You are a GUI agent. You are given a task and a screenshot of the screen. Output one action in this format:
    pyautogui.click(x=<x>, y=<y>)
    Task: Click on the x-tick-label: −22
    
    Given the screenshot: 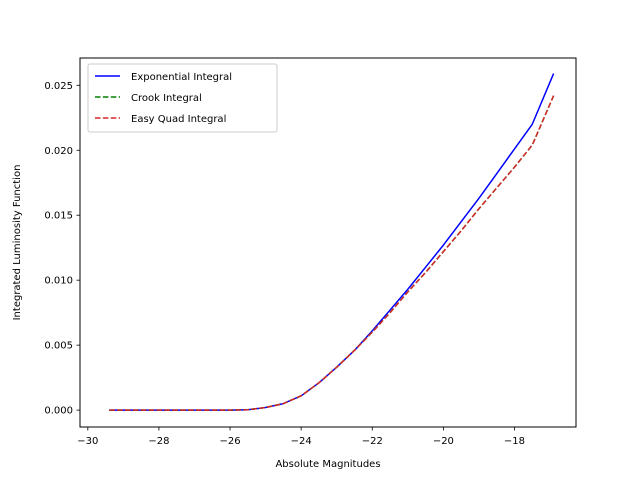 What is the action you would take?
    pyautogui.click(x=372, y=441)
    